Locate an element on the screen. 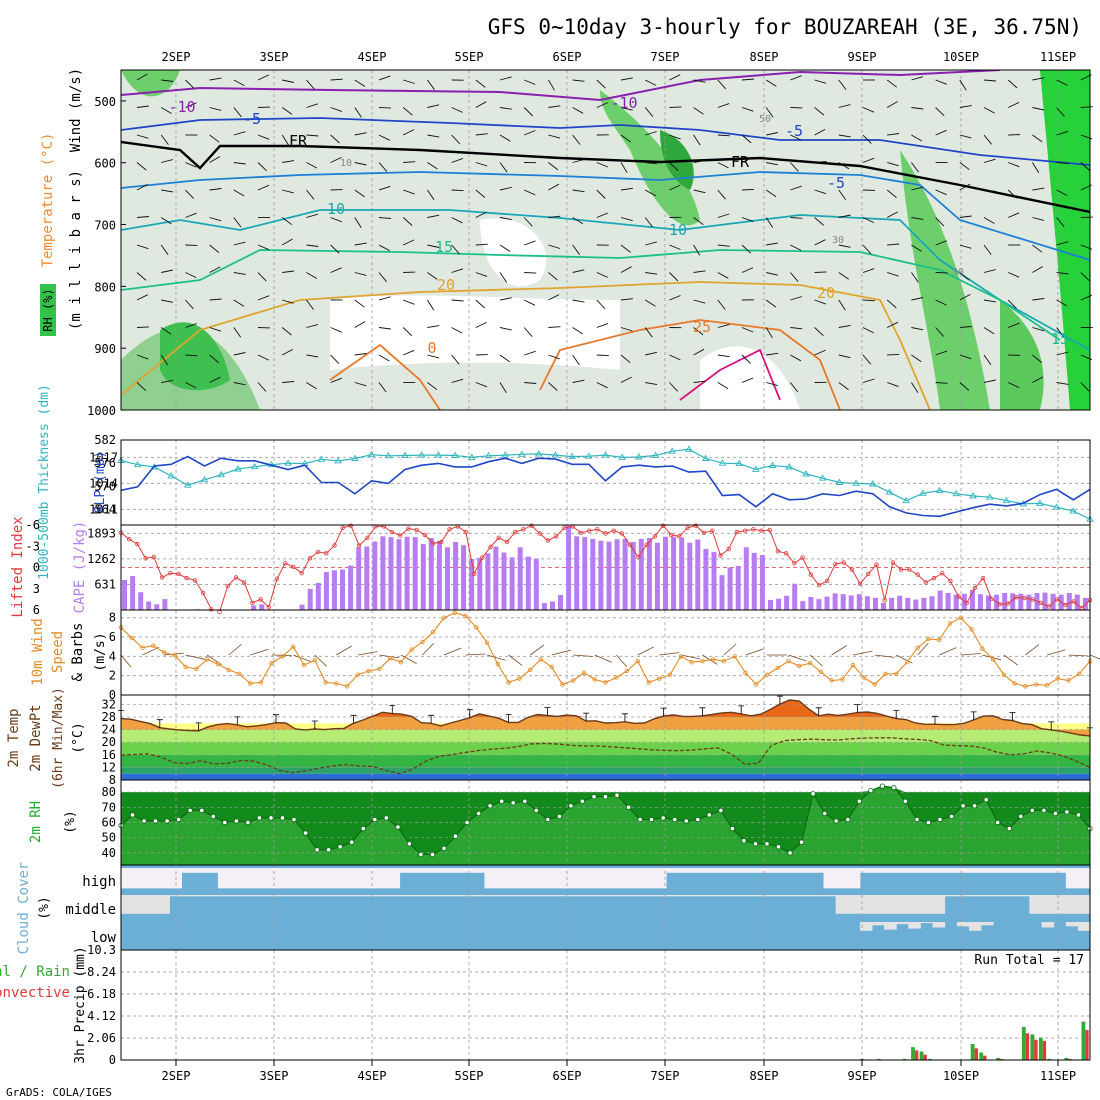 The width and height of the screenshot is (1100, 1100). contour-label: -10 is located at coordinates (623, 103).